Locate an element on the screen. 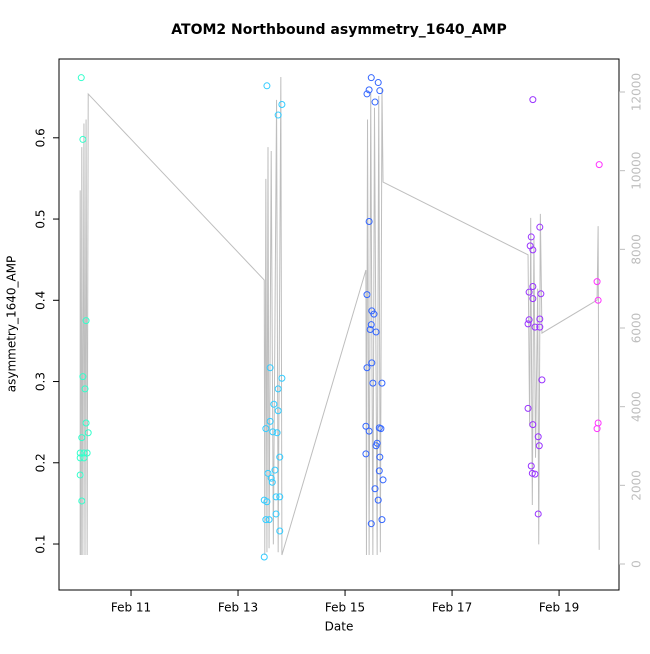 This screenshot has width=650, height=654. y2-tick-label: 4000 is located at coordinates (637, 406).